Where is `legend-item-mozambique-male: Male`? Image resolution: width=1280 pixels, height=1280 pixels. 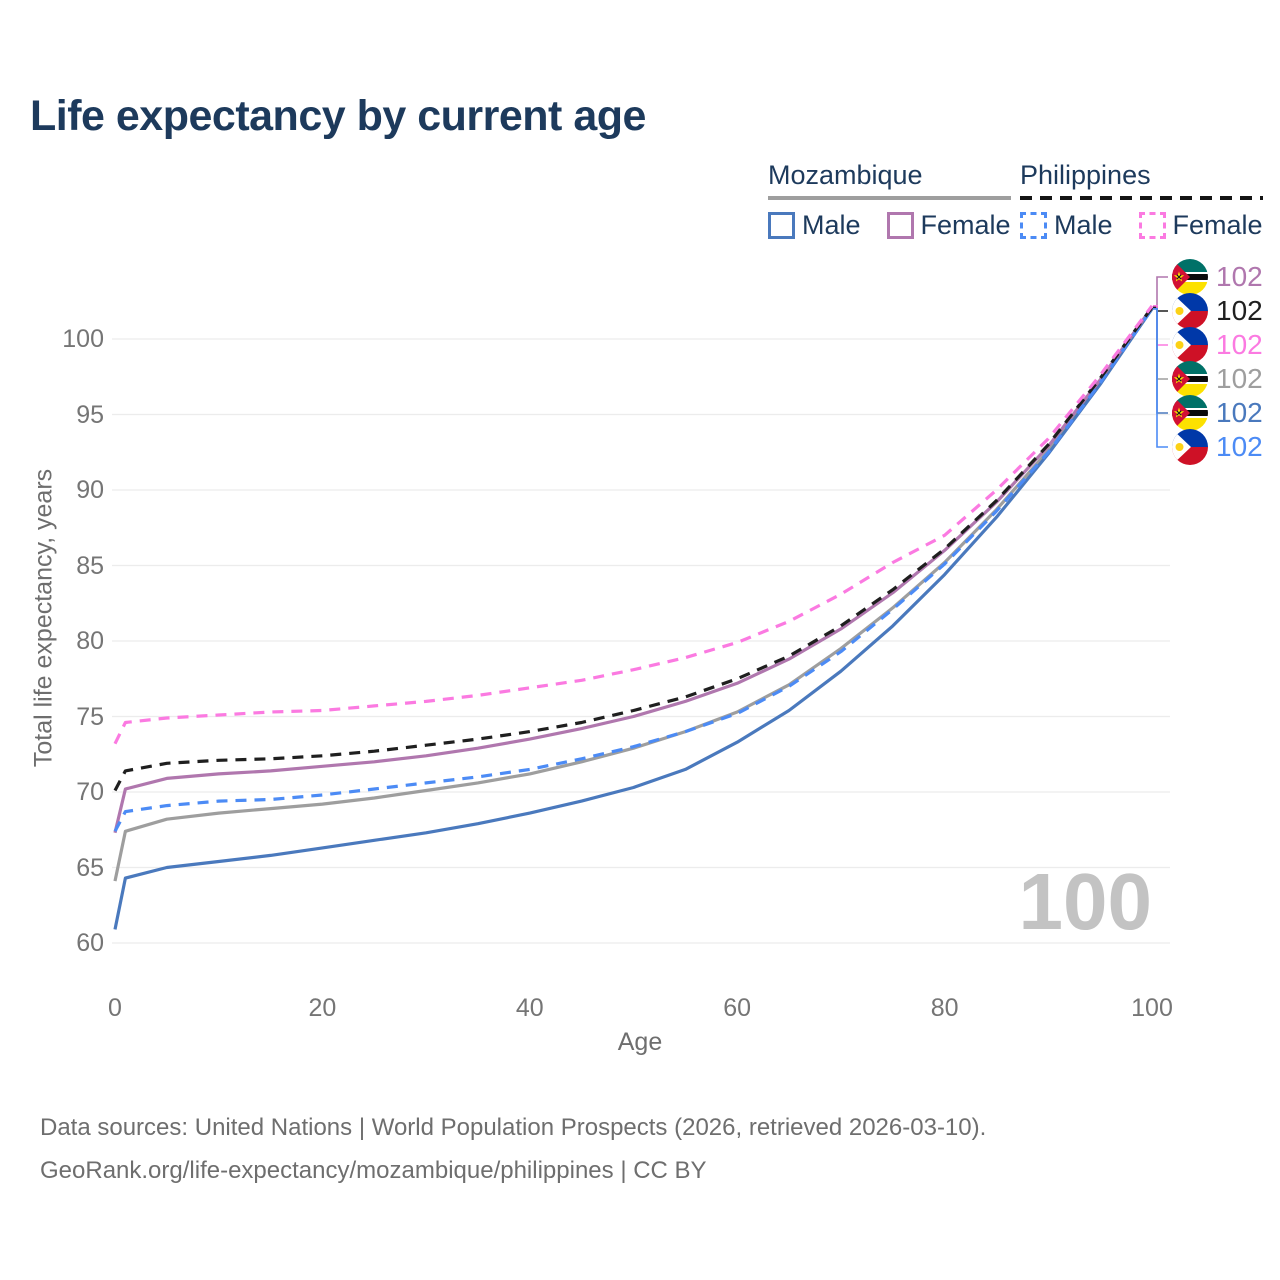 legend-item-mozambique-male: Male is located at coordinates (814, 225).